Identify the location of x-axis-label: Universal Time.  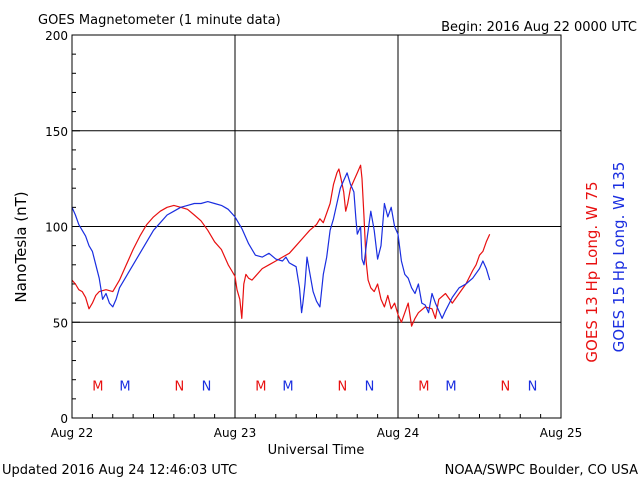
(316, 450).